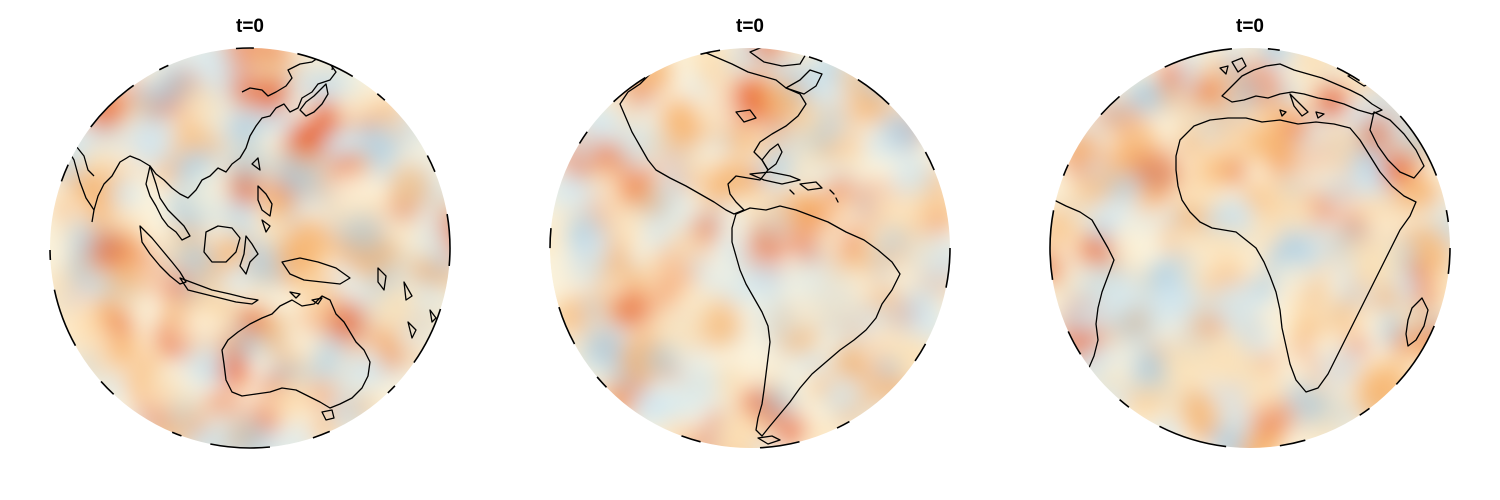 Image resolution: width=1500 pixels, height=500 pixels. Describe the element at coordinates (316, 271) in the screenshot. I see `coastline-new-guinea` at that location.